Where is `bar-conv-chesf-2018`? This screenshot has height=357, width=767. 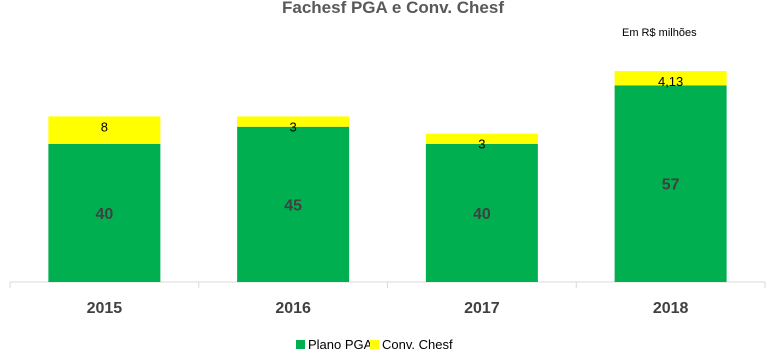 bar-conv-chesf-2018 is located at coordinates (670, 78).